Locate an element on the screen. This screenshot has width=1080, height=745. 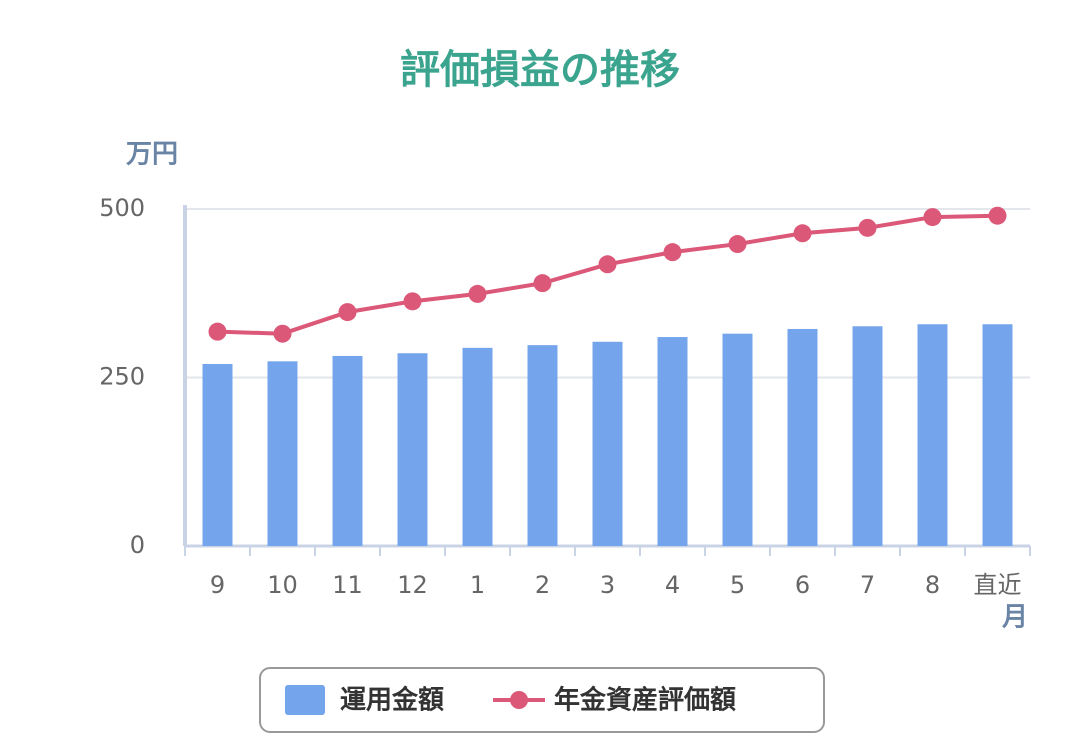
x-tick-label: 12 is located at coordinates (412, 585).